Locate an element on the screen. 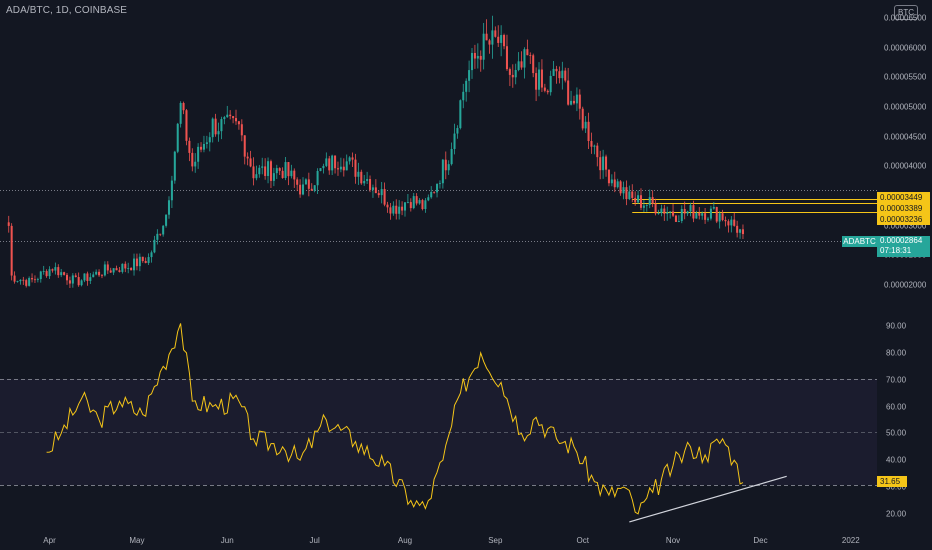  currency-badge: BTC is located at coordinates (906, 12).